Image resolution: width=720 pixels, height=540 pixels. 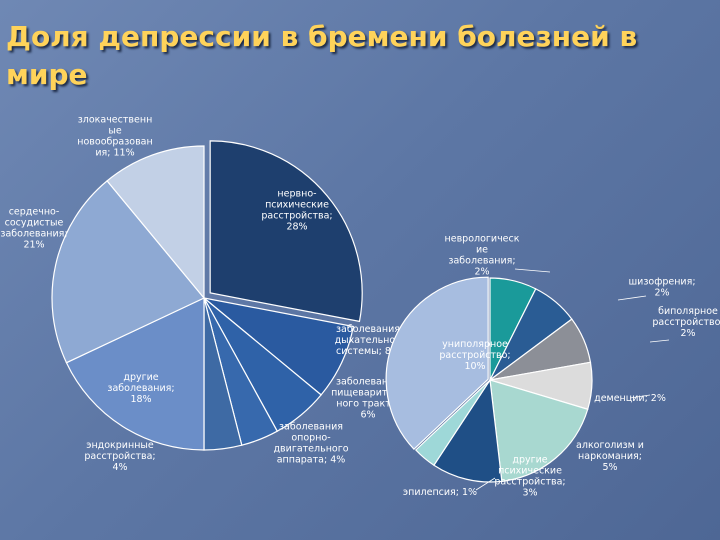 I want to click on data-label: деменции; 2%, so click(x=630, y=398).